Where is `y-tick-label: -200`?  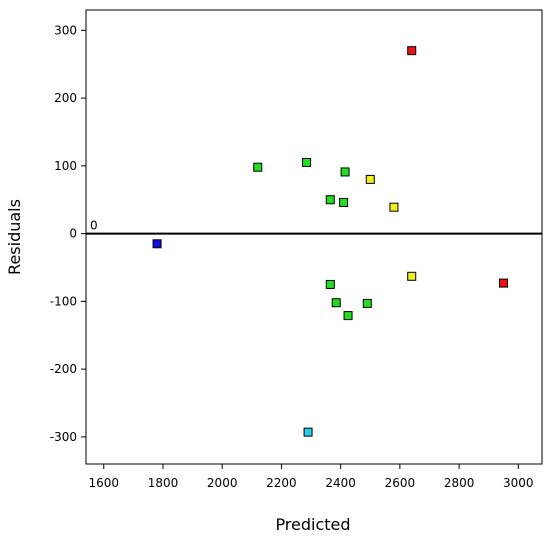
y-tick-label: -200 is located at coordinates (63, 369).